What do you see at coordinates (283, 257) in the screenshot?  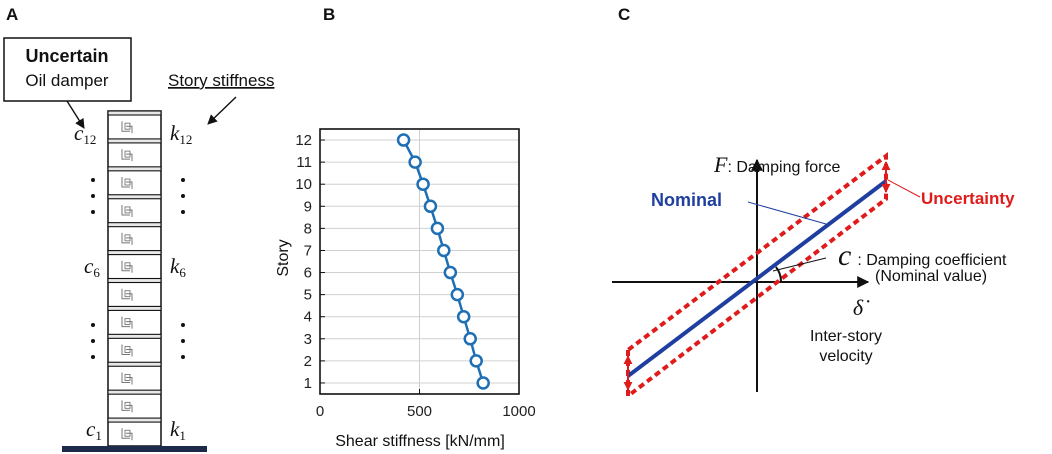 I see `chart-y-axis-label: Story` at bounding box center [283, 257].